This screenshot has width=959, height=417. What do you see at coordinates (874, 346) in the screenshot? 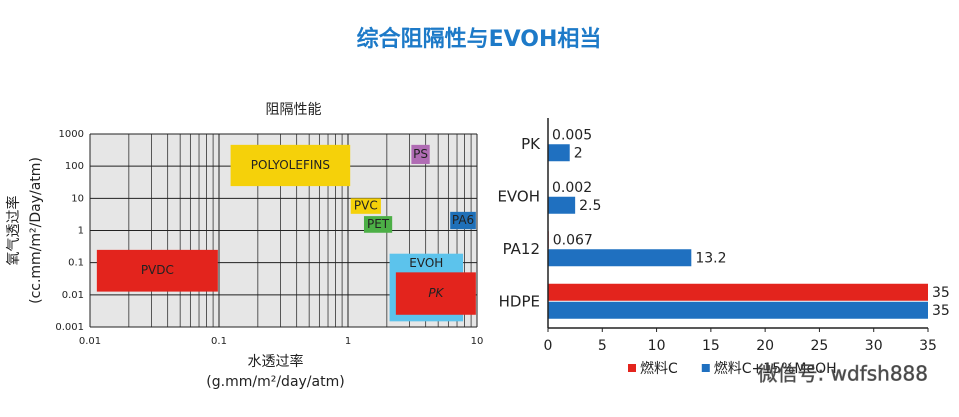
I see `x-tick-label: 30` at bounding box center [874, 346].